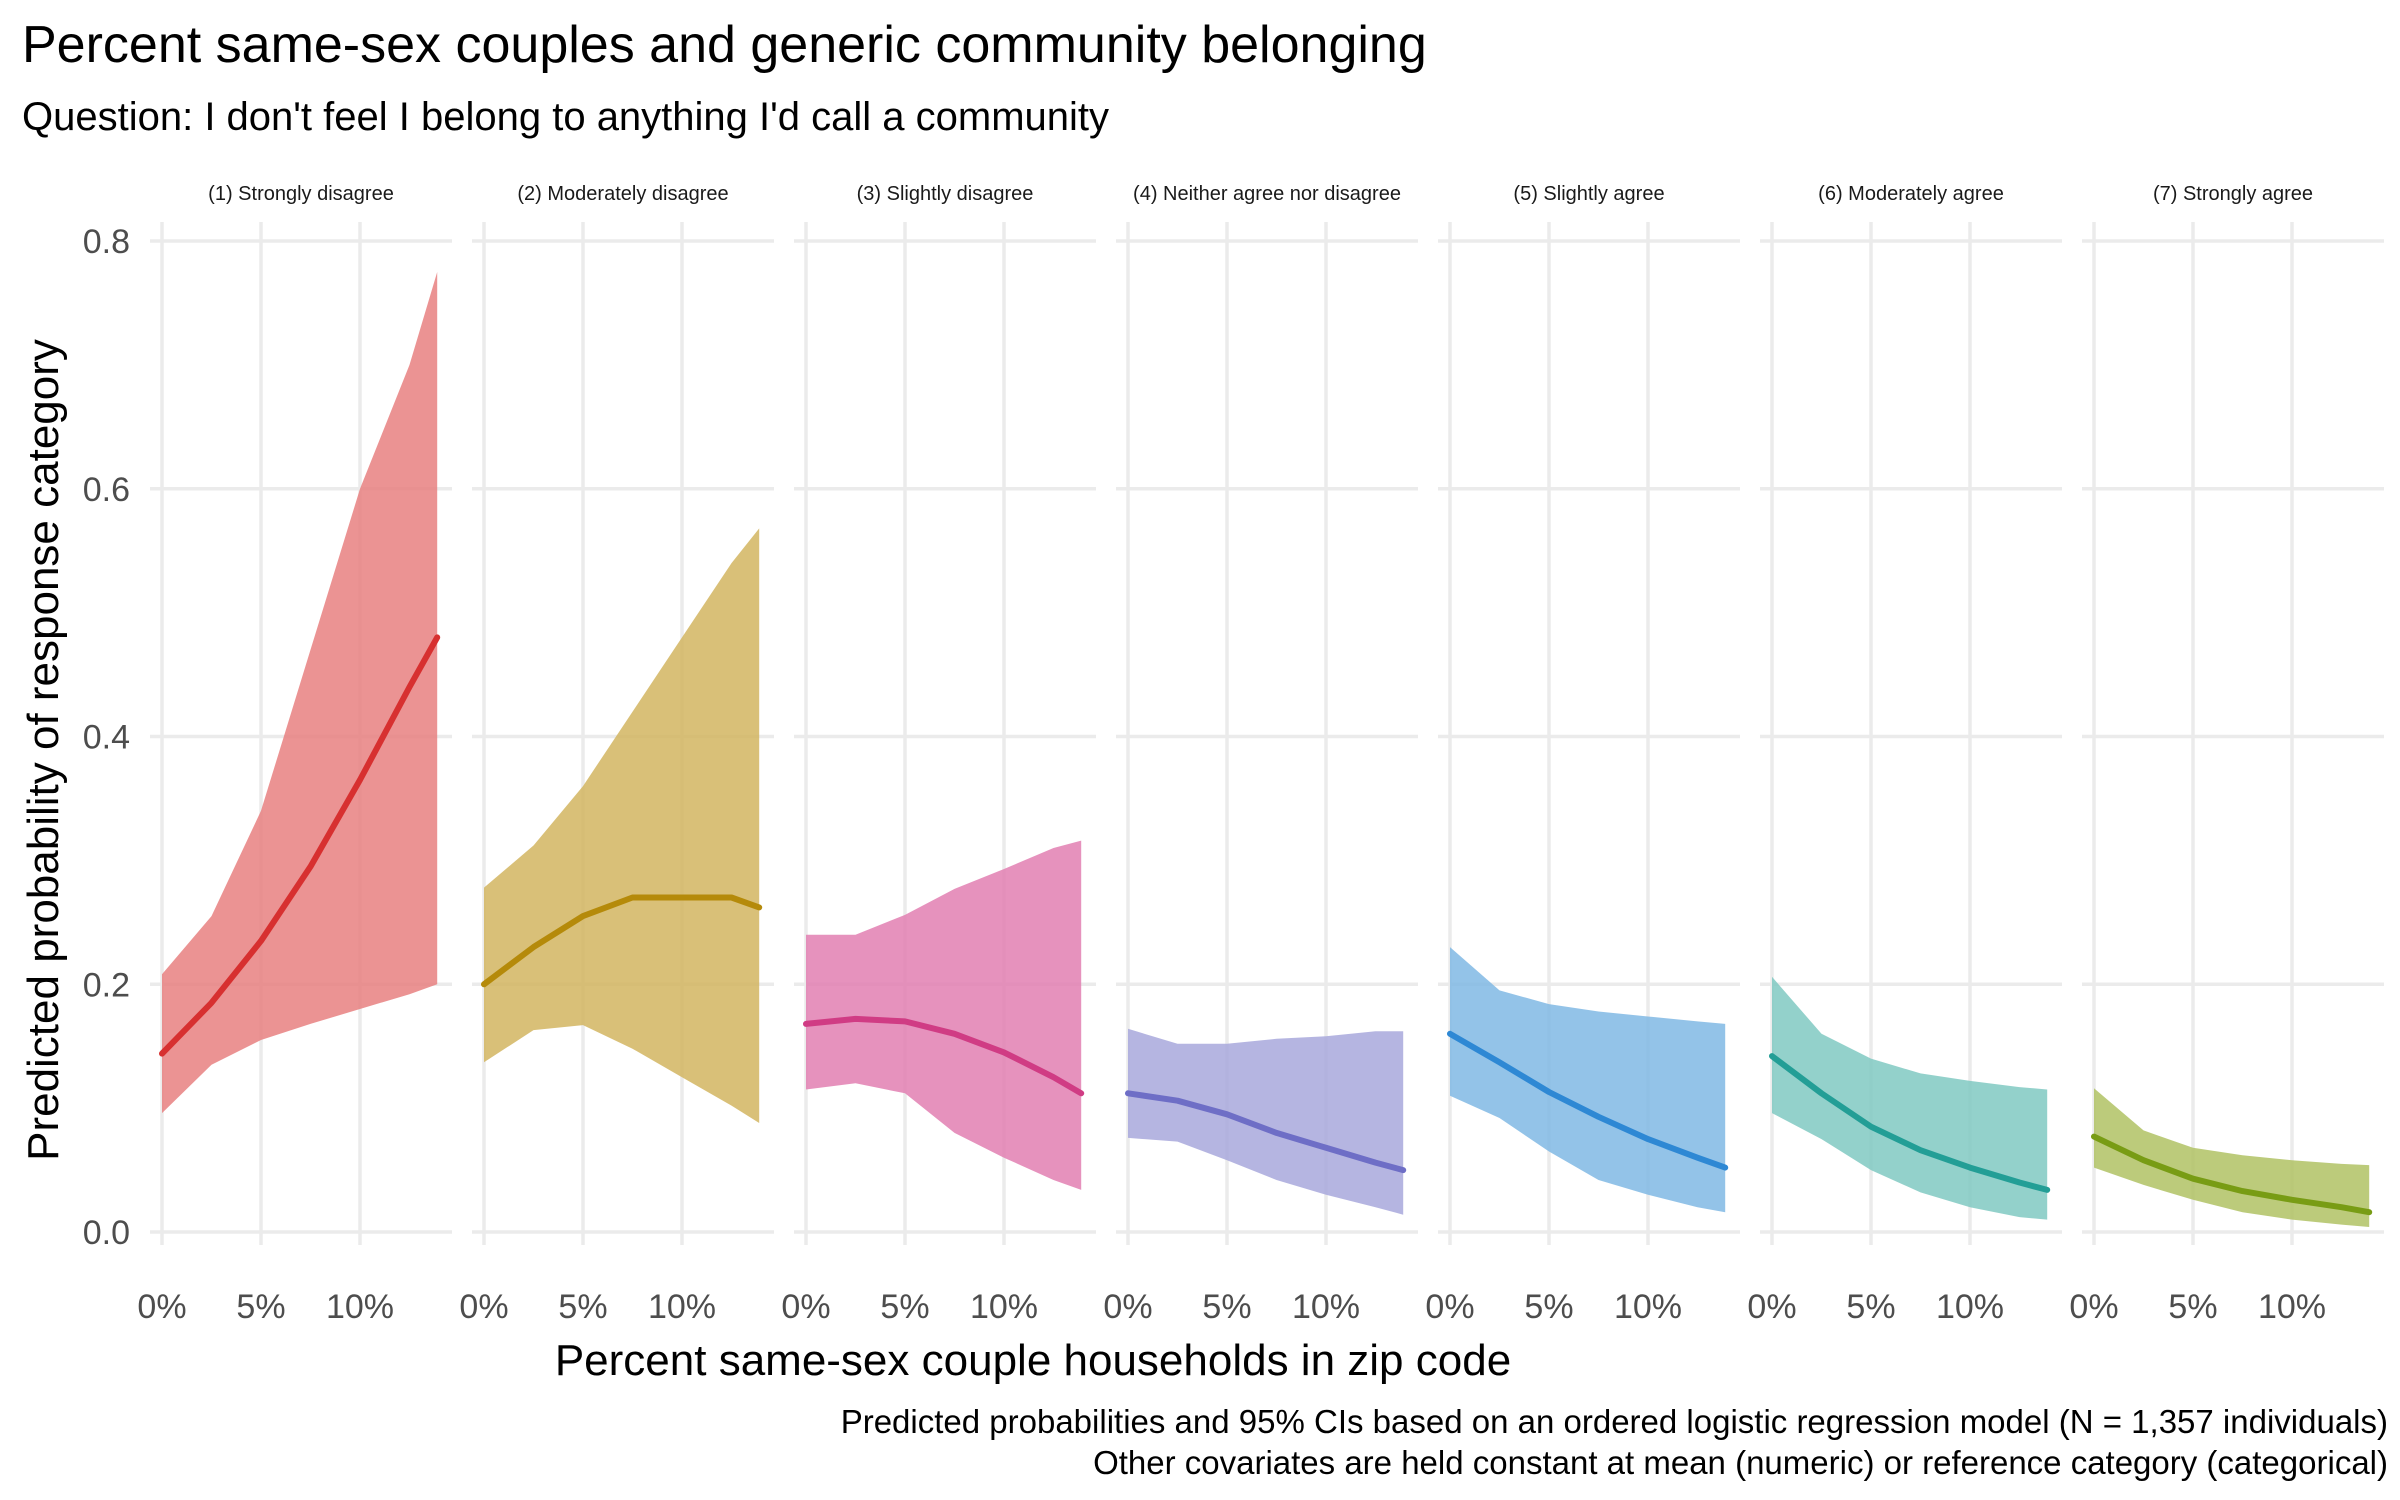 This screenshot has height=1500, width=2400. Describe the element at coordinates (938, 754) in the screenshot. I see `facet-panel: (3) Slightly disagree 0% 5% 10%` at that location.